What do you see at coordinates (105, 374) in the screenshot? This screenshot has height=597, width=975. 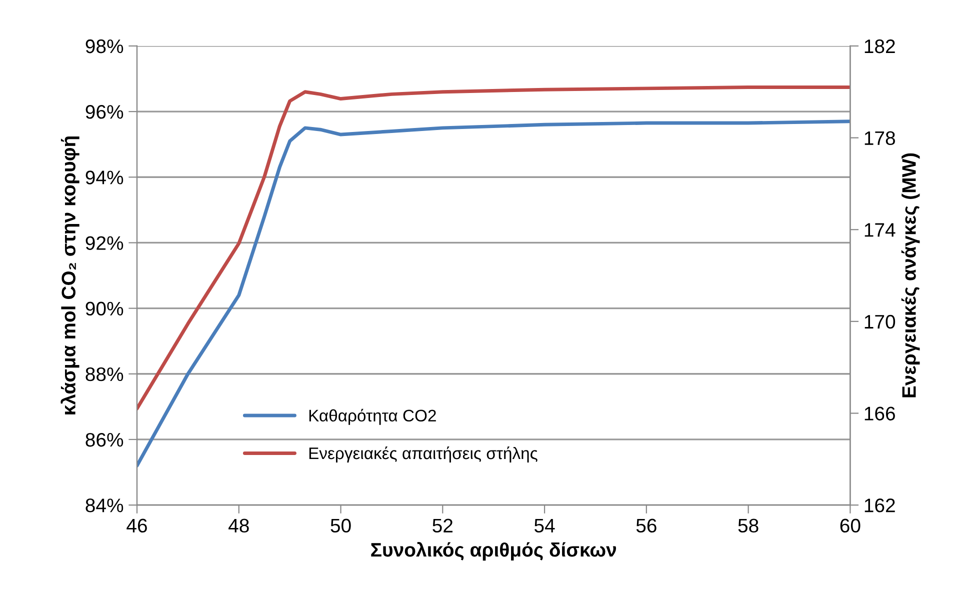 I see `y-tick-label: 88%` at bounding box center [105, 374].